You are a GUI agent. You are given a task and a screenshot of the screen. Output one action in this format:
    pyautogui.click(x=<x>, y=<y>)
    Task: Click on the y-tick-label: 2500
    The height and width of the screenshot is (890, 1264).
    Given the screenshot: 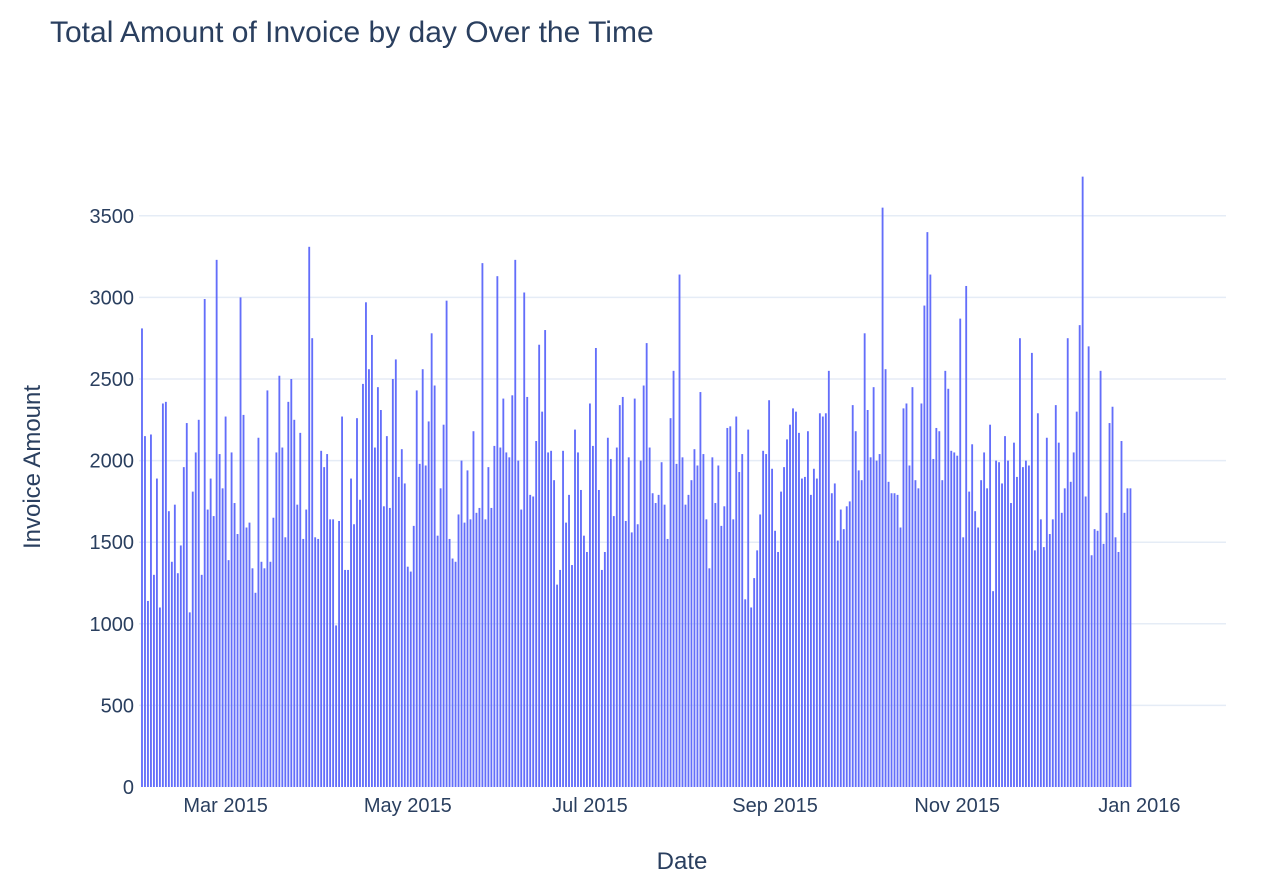 What is the action you would take?
    pyautogui.click(x=112, y=380)
    